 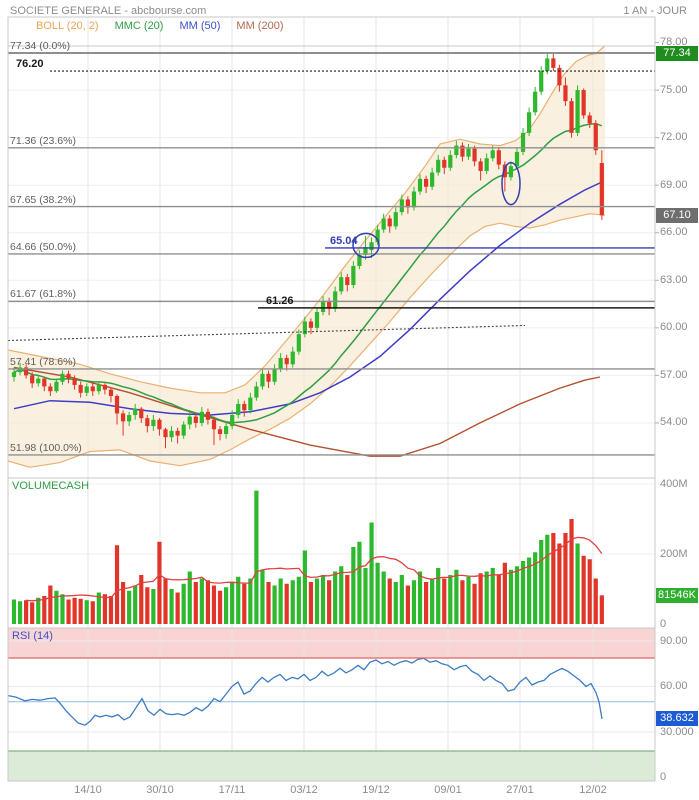 I want to click on fib-level-label: 51.98 (100.0%), so click(x=46, y=447).